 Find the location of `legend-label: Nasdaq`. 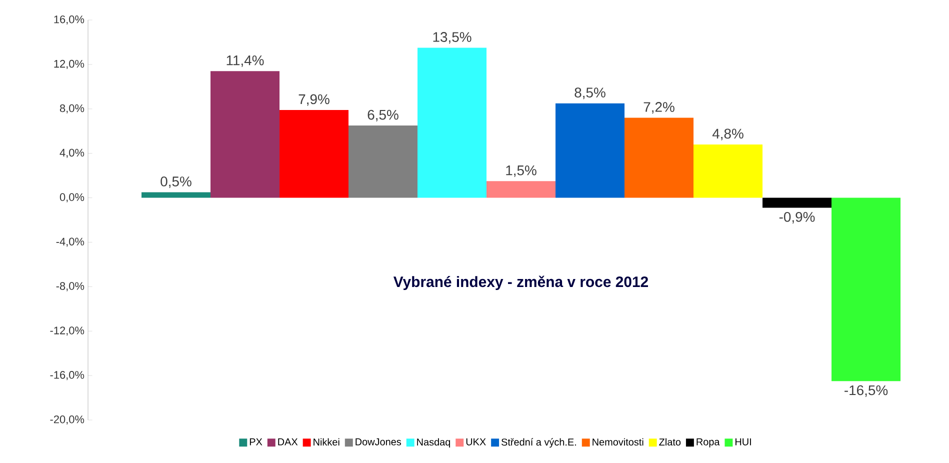

legend-label: Nasdaq is located at coordinates (433, 443).